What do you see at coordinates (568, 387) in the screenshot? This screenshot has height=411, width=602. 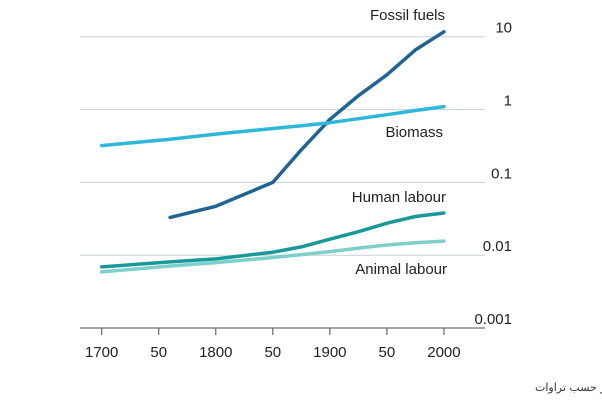 I see `caption: میزان مصرف جهانی انرژی بر حسب تراوات` at bounding box center [568, 387].